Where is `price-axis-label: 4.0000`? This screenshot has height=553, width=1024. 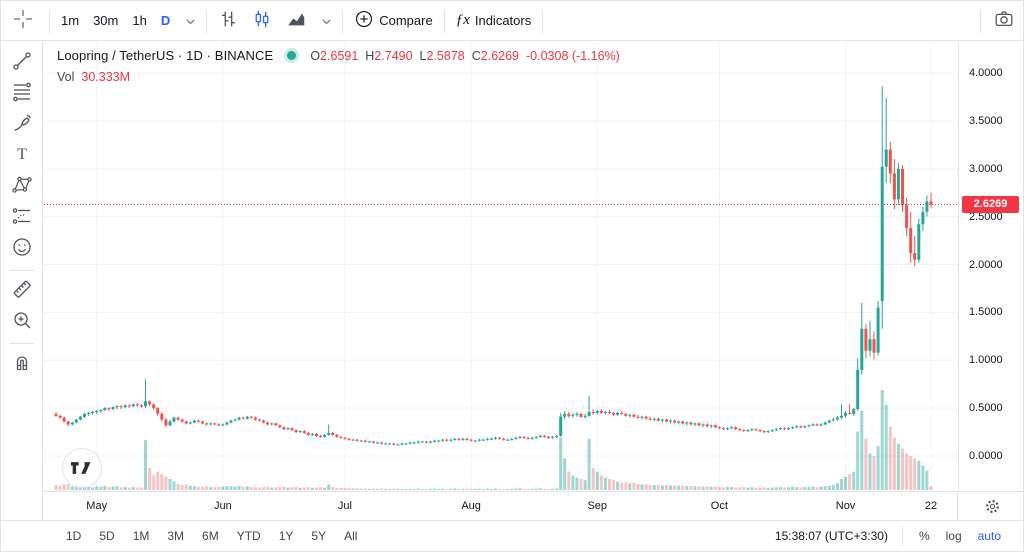 price-axis-label: 4.0000 is located at coordinates (986, 73).